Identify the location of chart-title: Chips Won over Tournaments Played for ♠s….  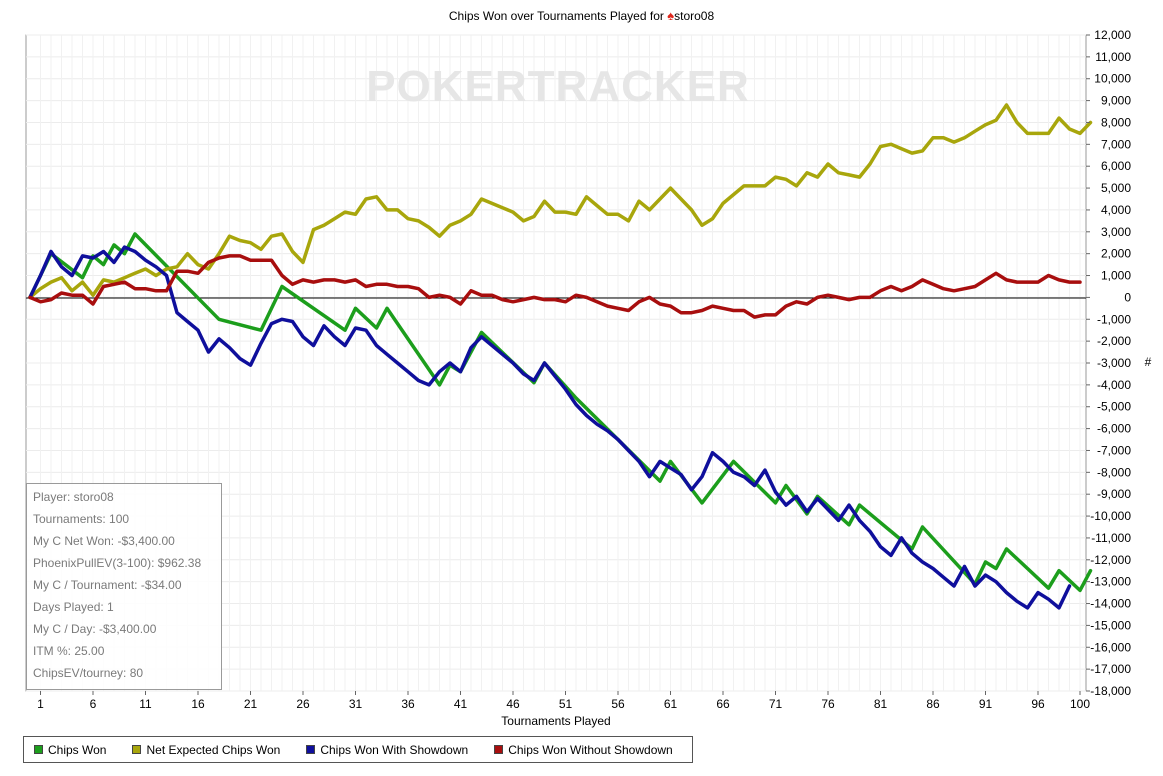
(581, 15).